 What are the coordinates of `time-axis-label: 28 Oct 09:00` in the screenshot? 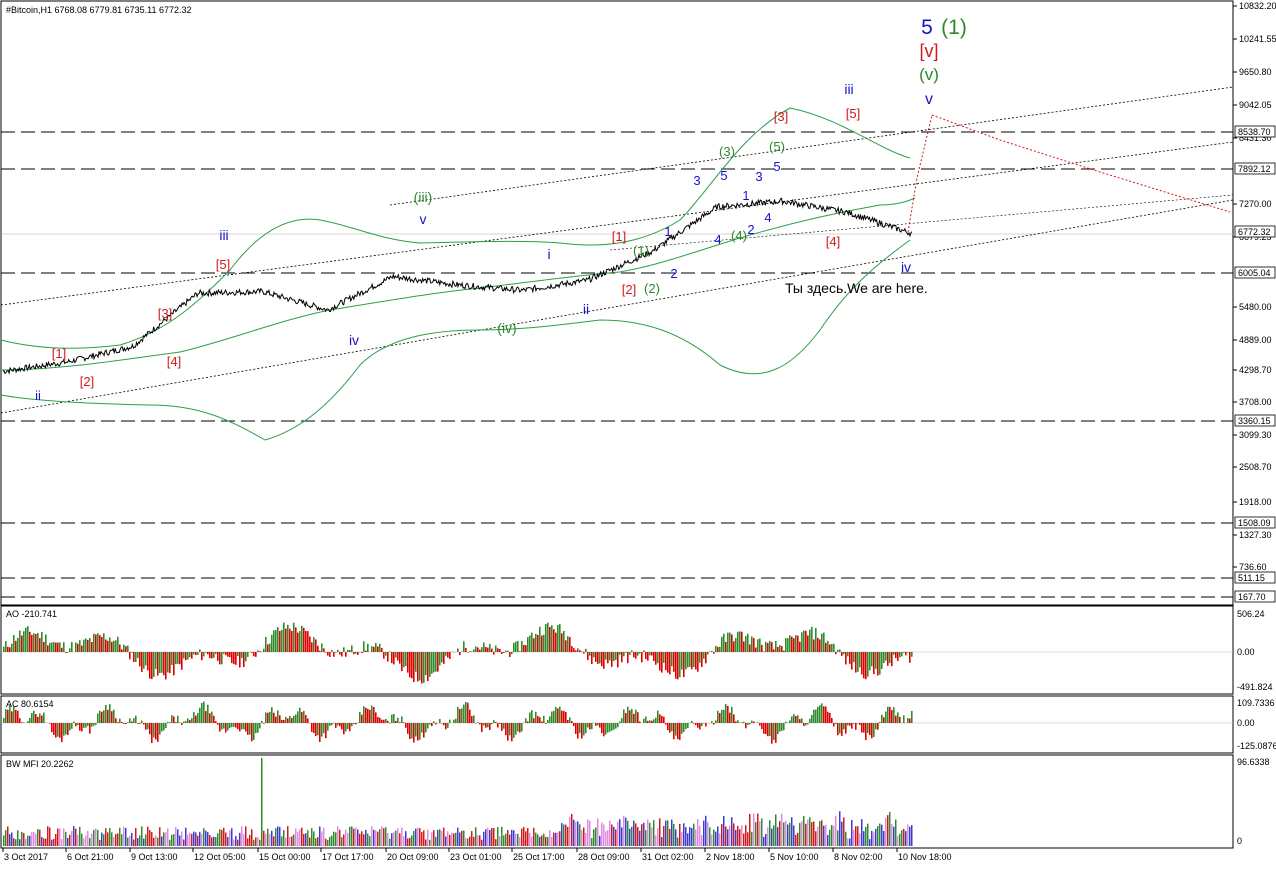 It's located at (604, 857).